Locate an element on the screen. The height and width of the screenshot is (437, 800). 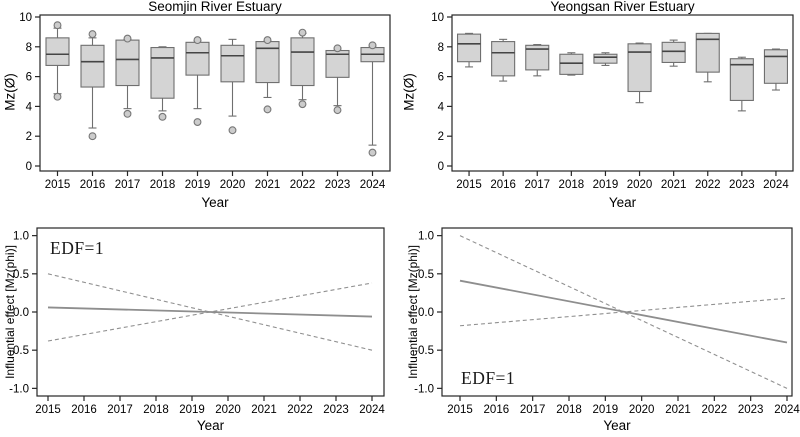
seomjin-gam-ylabel: Influential effect [Mz(phi)] is located at coordinates (10, 312).